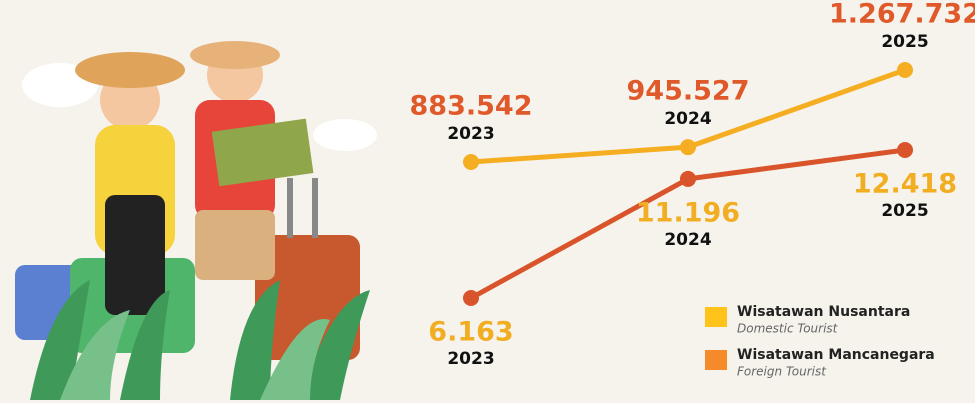 This screenshot has width=975, height=403. I want to click on value-label: 1.267.732, so click(902, 15).